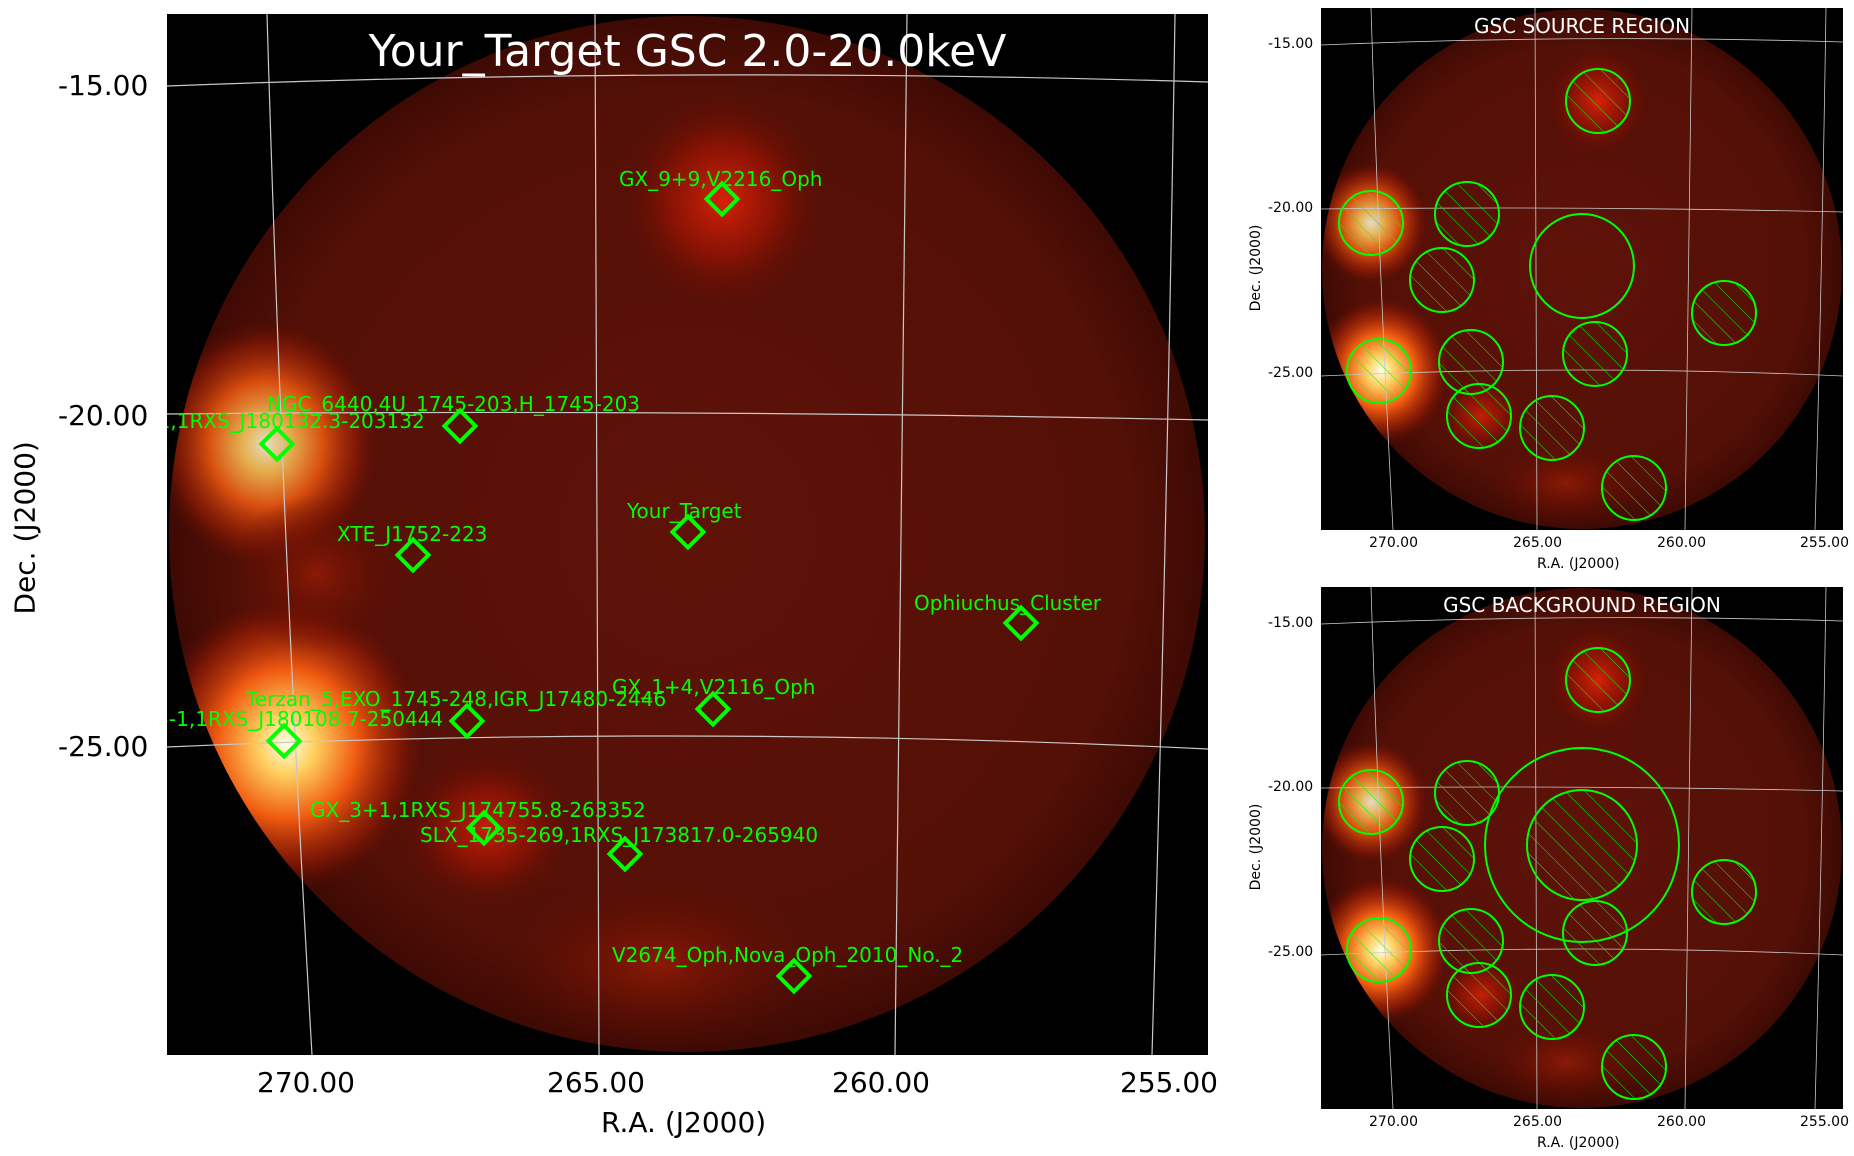  I want to click on source-region-panel: GSC SOURCE REGION, so click(1582, 269).